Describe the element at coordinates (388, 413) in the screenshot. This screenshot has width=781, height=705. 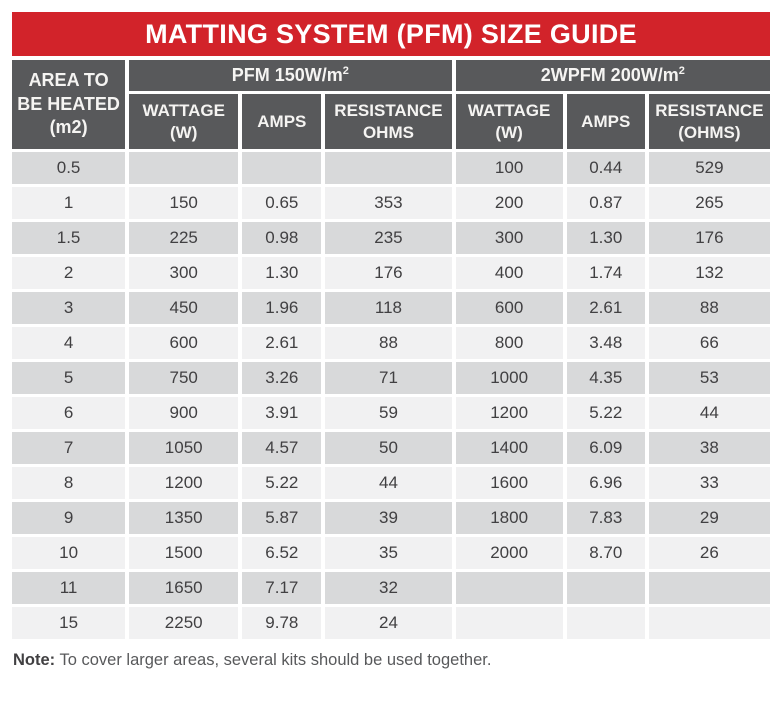
I see `value-cell: 59` at that location.